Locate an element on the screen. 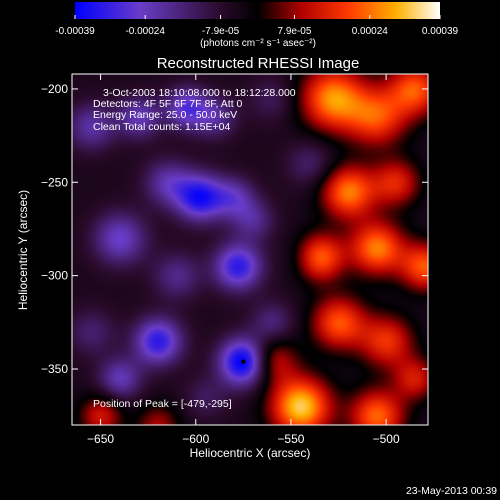 The image size is (500, 500). chart-title: Reconstructed RHESSI Image is located at coordinates (258, 63).